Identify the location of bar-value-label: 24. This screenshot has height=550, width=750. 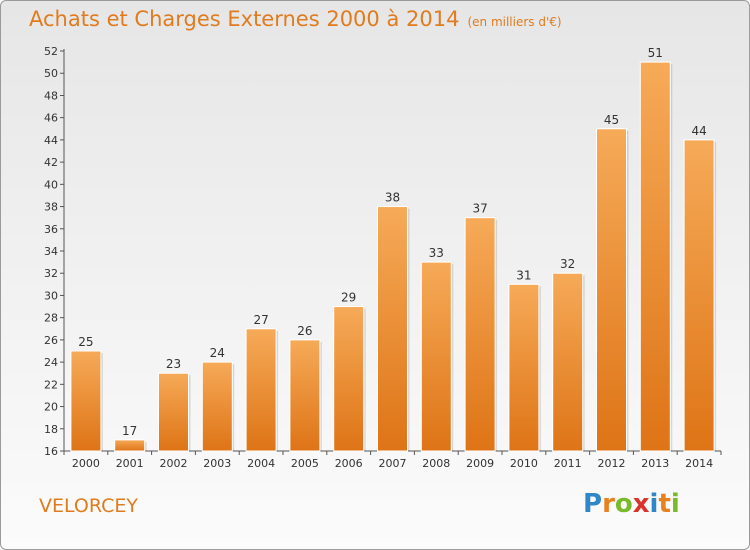
(217, 353).